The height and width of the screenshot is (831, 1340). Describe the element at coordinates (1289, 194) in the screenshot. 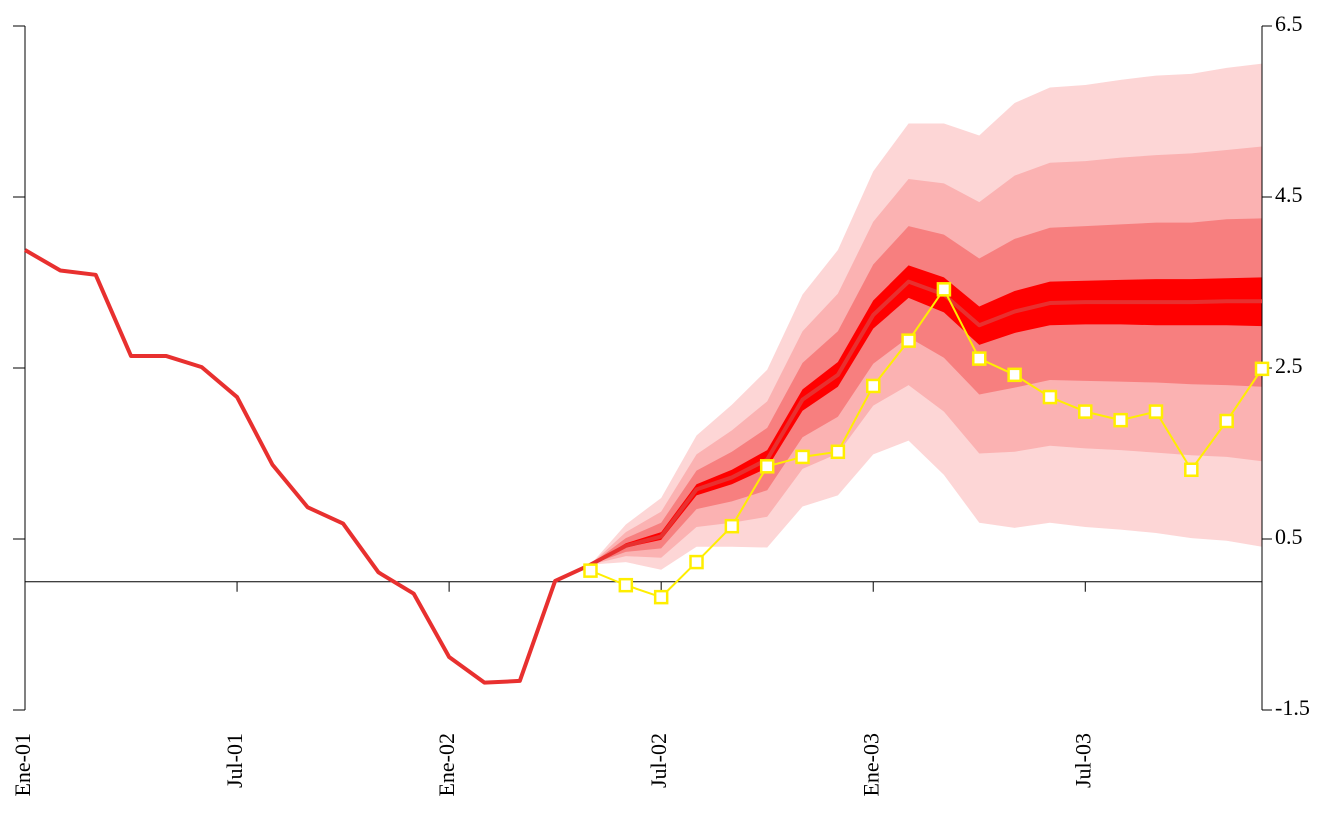

I see `y-tick-label: 4.5` at that location.